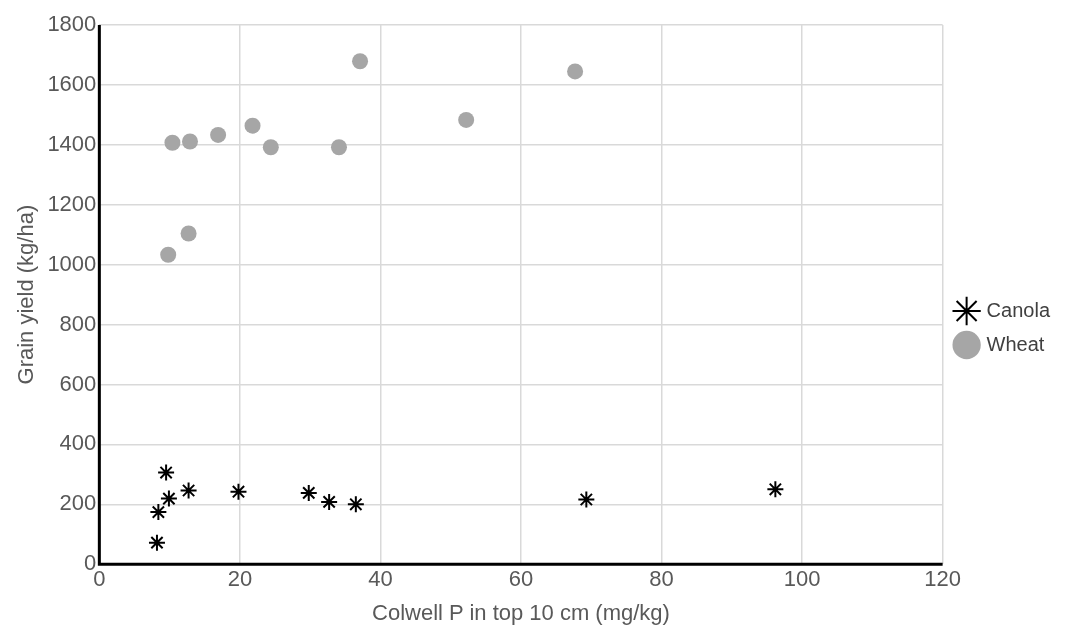 The width and height of the screenshot is (1090, 641). I want to click on x-axis-title: Colwell P in top 10 cm (mg/kg), so click(521, 612).